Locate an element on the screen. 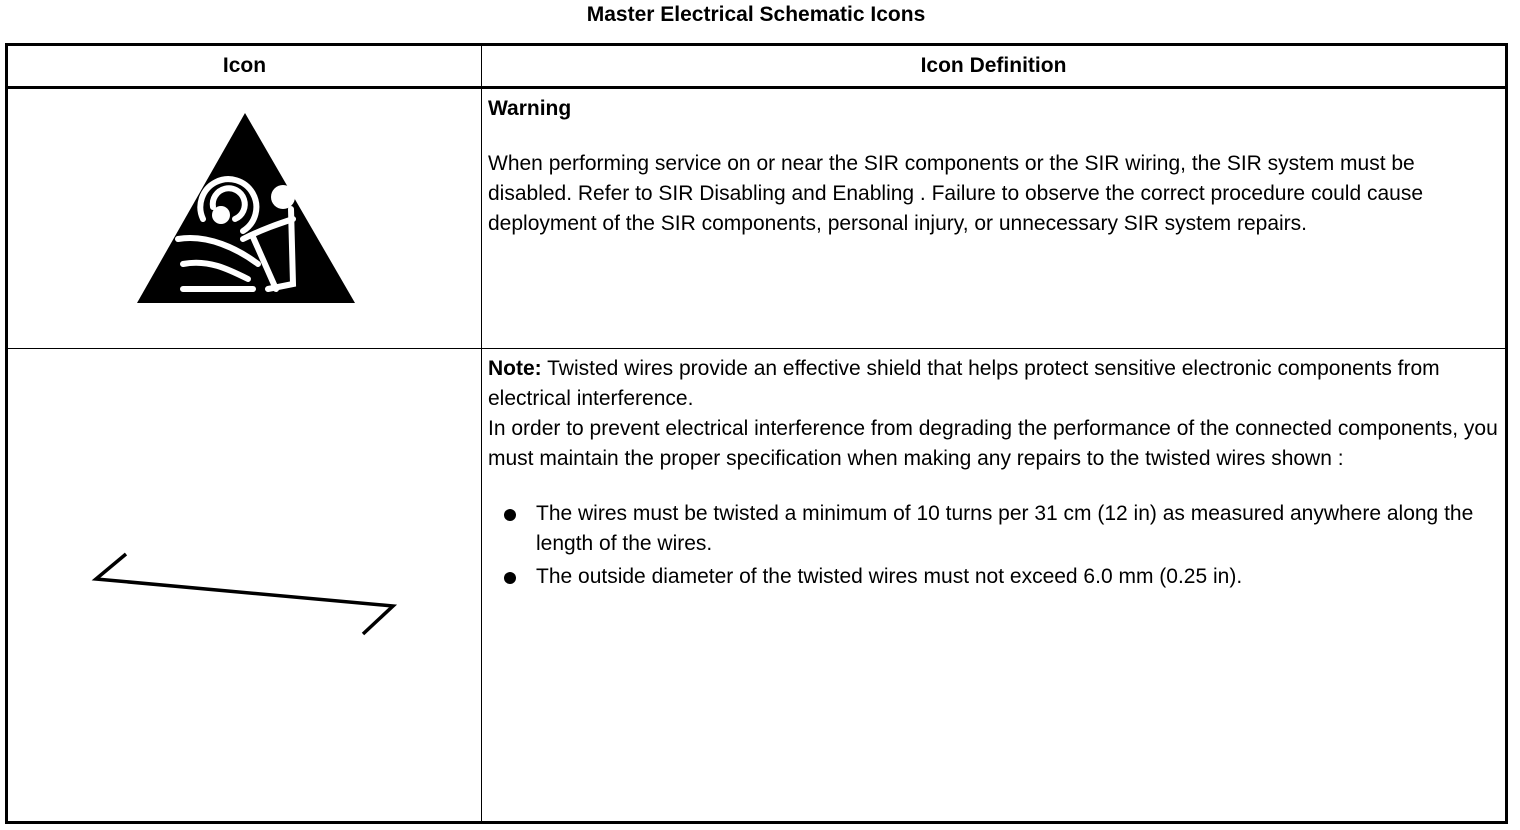 Image resolution: width=1520 pixels, height=830 pixels. sir-airbag-warning-triangle-icon is located at coordinates (246, 208).